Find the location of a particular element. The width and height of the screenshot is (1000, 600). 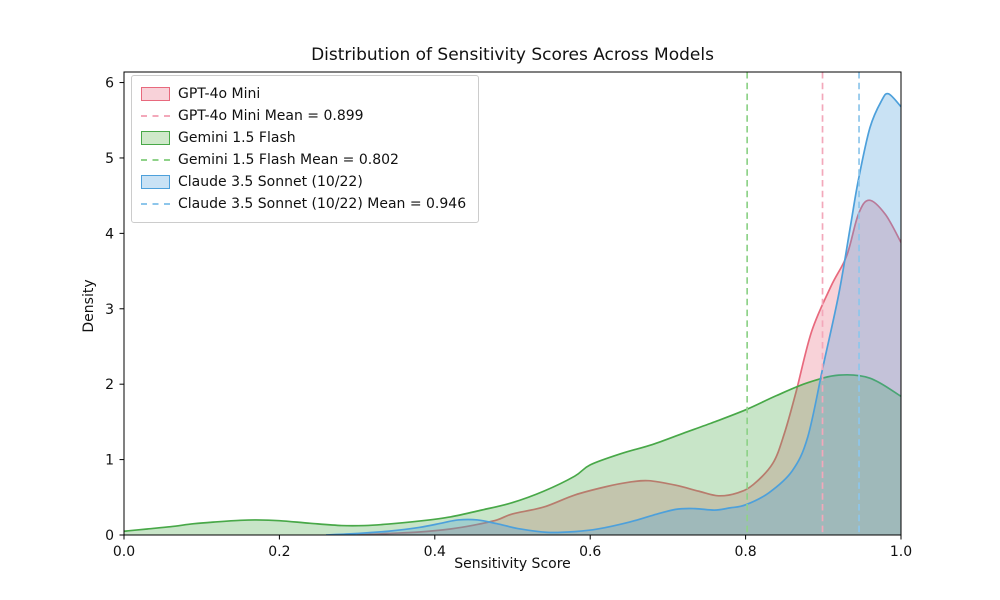

x-tick-label: 0.8 is located at coordinates (745, 552).